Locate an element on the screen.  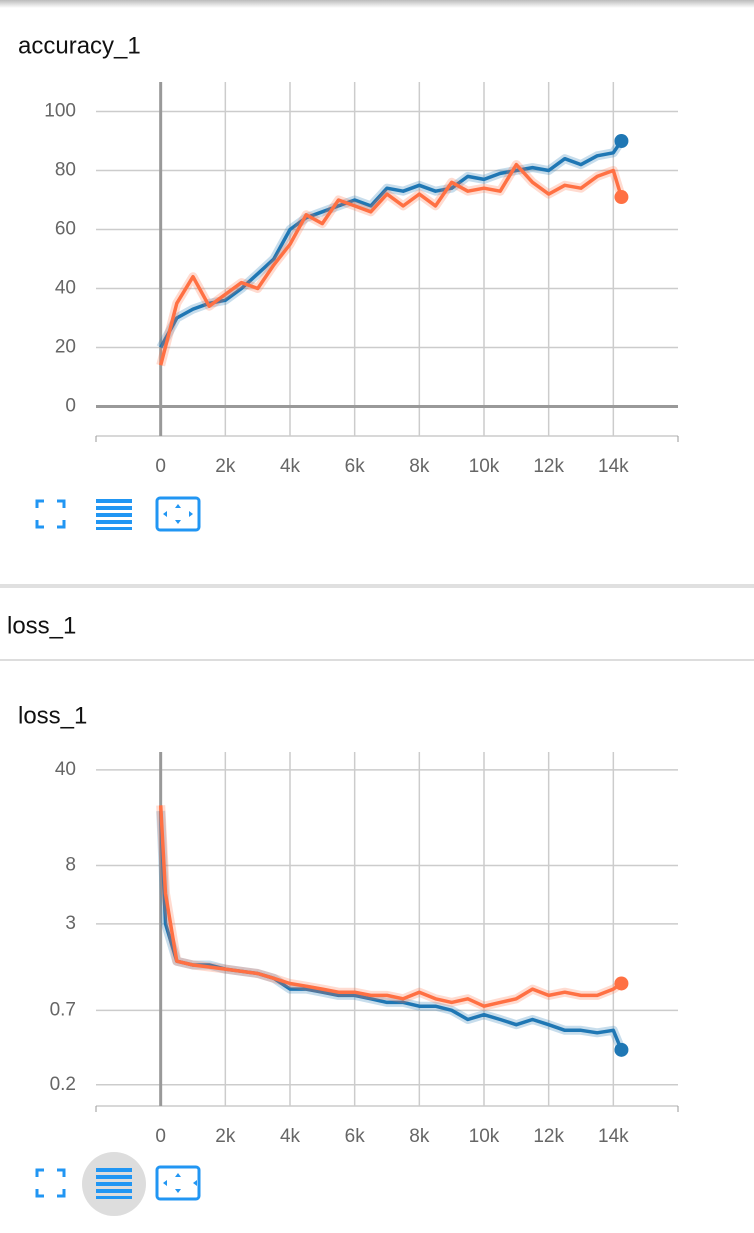
y-tick-label: 100 is located at coordinates (60, 111).